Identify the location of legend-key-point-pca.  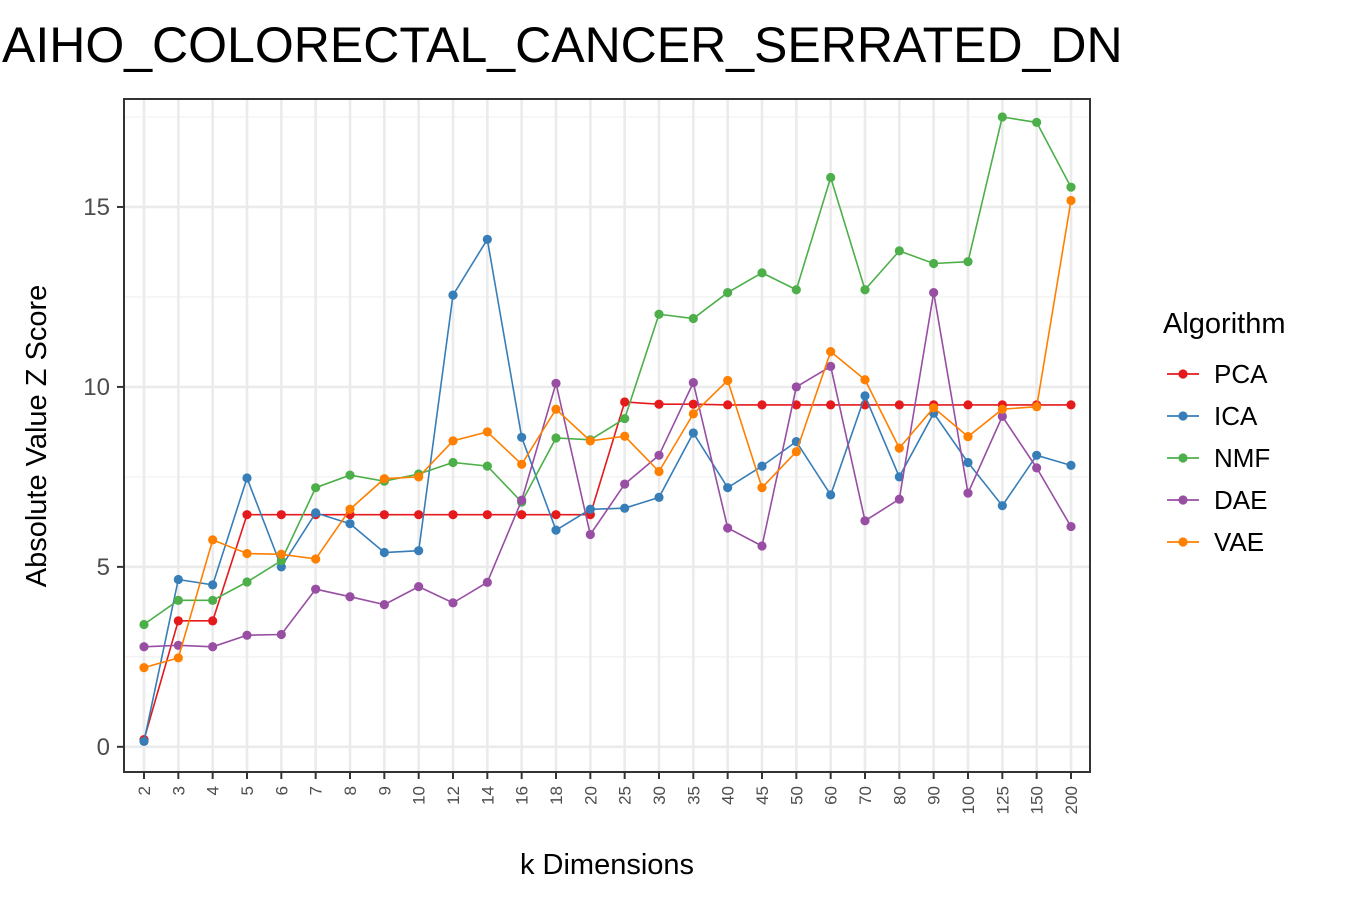
(1183, 374).